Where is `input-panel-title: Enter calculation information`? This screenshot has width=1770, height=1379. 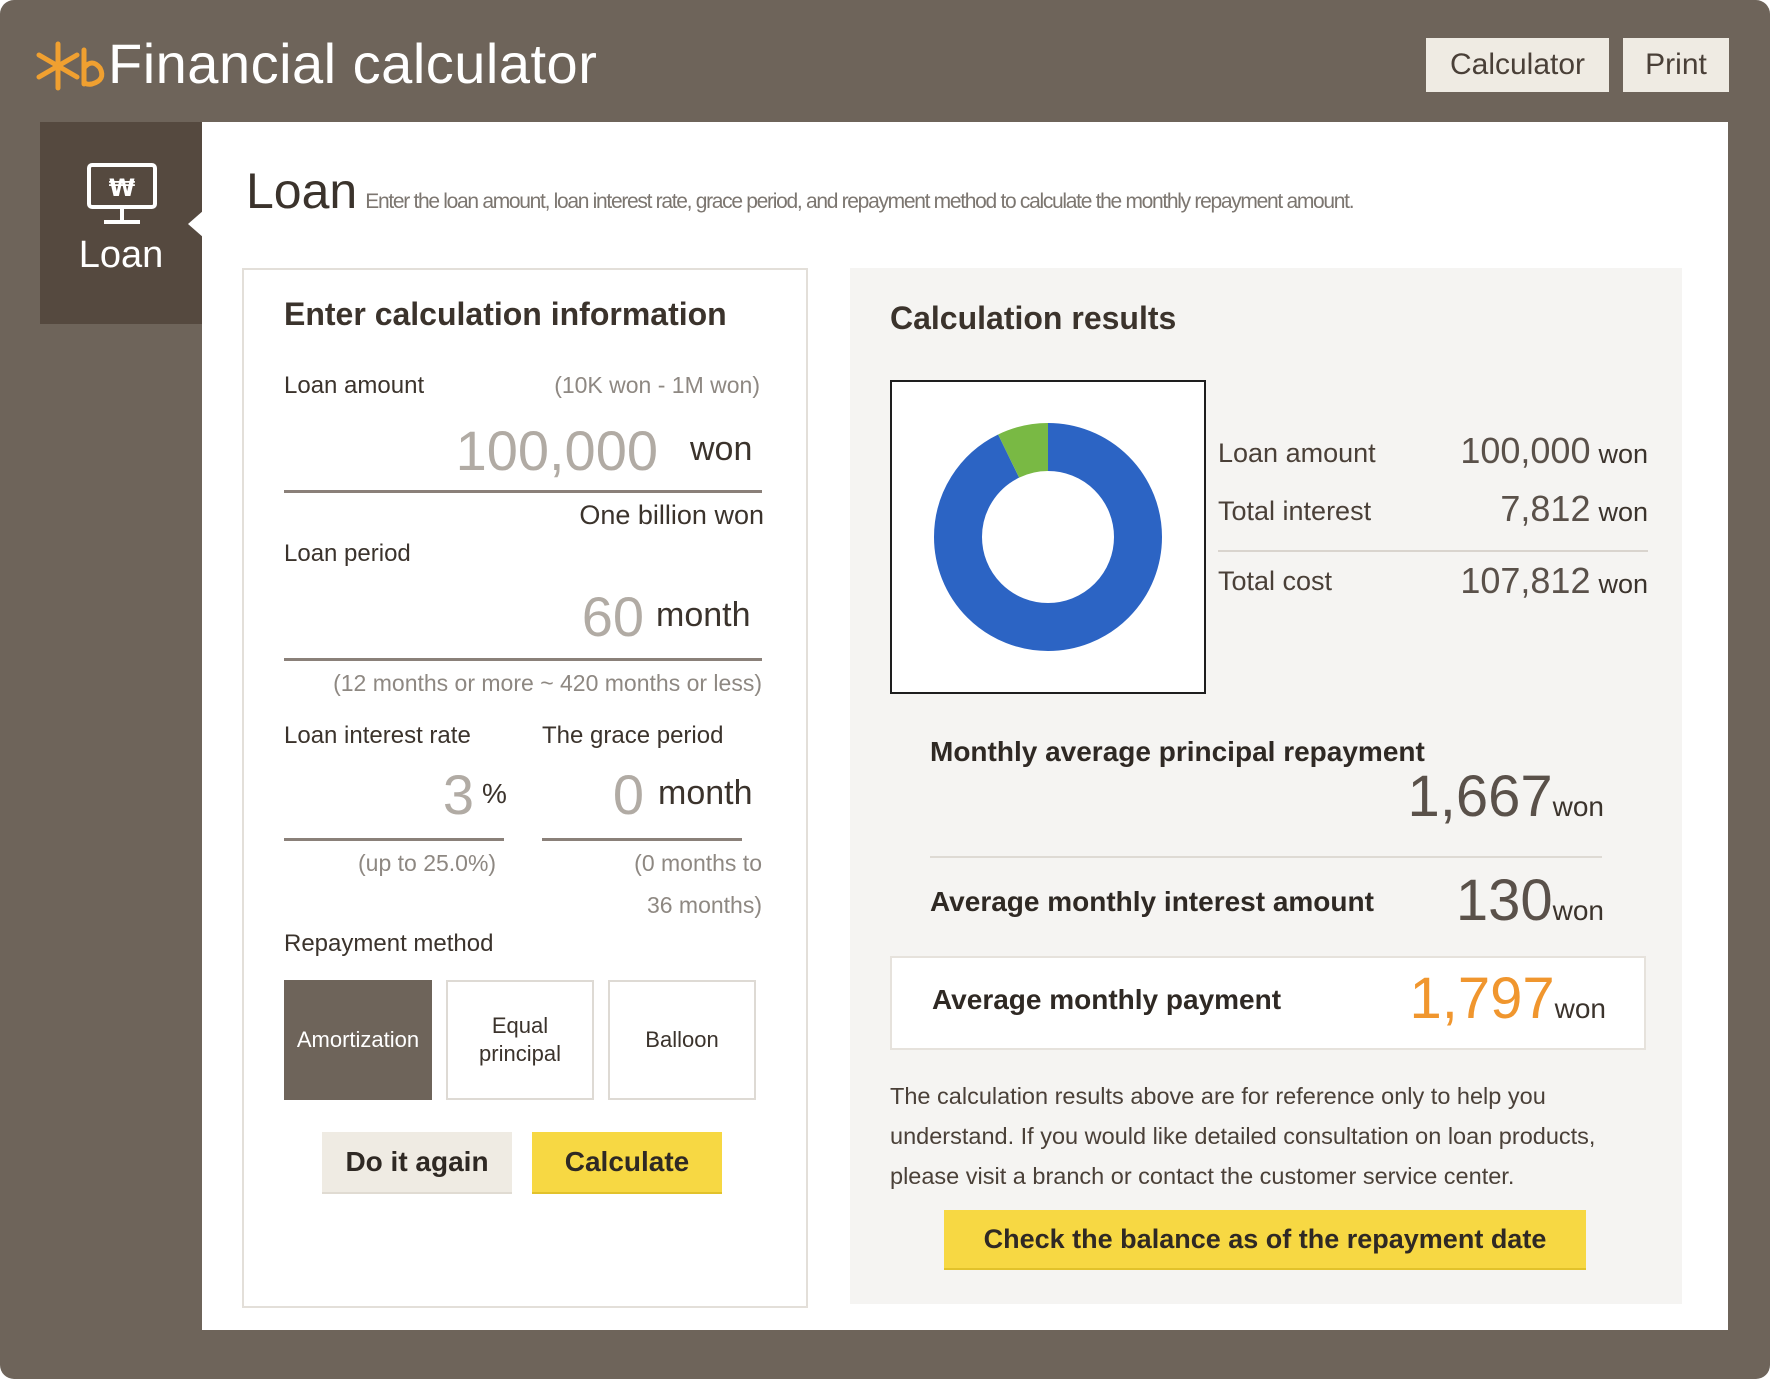 input-panel-title: Enter calculation information is located at coordinates (505, 314).